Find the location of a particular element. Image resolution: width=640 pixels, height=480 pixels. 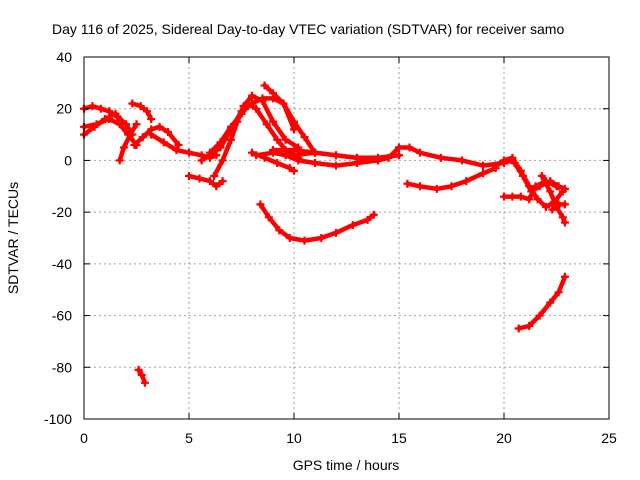

y-tick-label: -20 is located at coordinates (62, 212).